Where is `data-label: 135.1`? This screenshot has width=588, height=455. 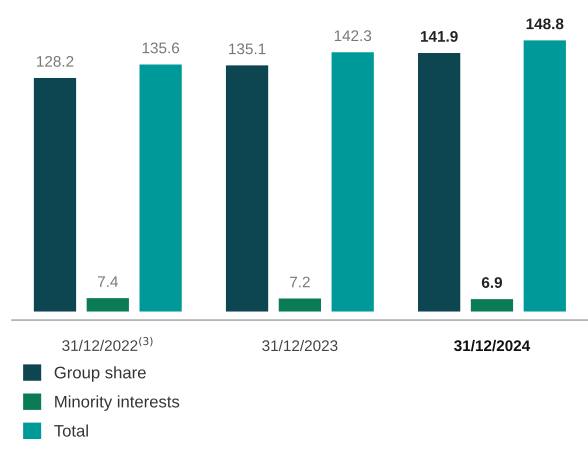
data-label: 135.1 is located at coordinates (247, 48).